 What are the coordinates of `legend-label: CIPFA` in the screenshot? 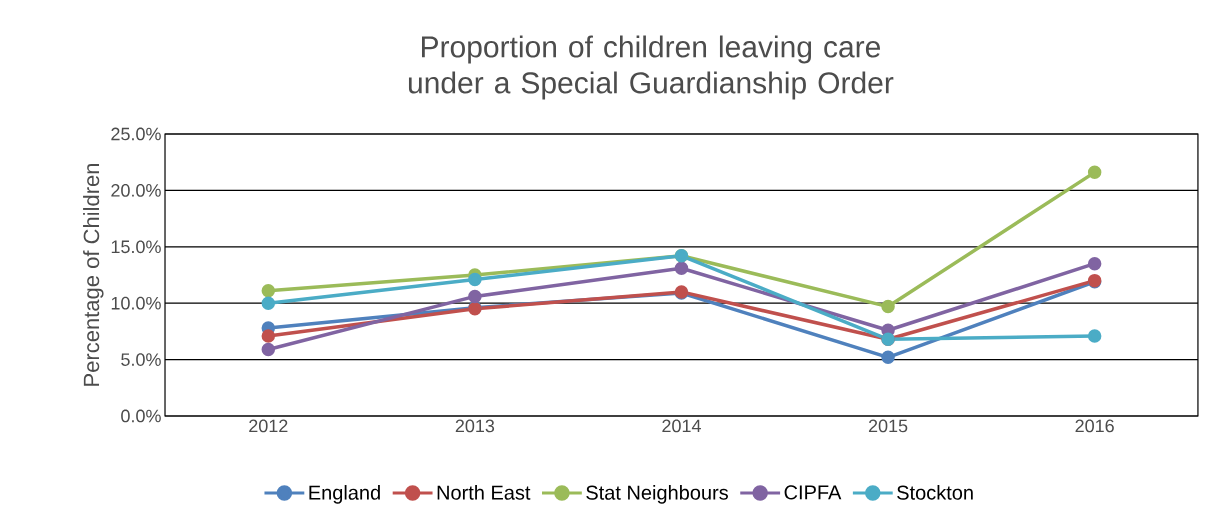 It's located at (813, 492).